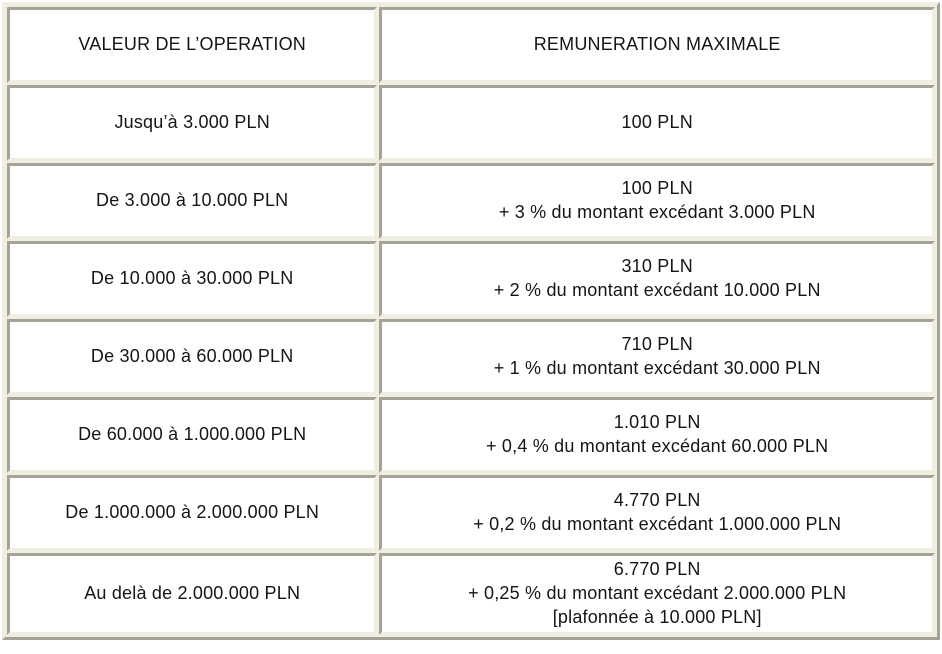 This screenshot has height=654, width=942. Describe the element at coordinates (657, 266) in the screenshot. I see `remuneration-line: 310 PLN` at that location.